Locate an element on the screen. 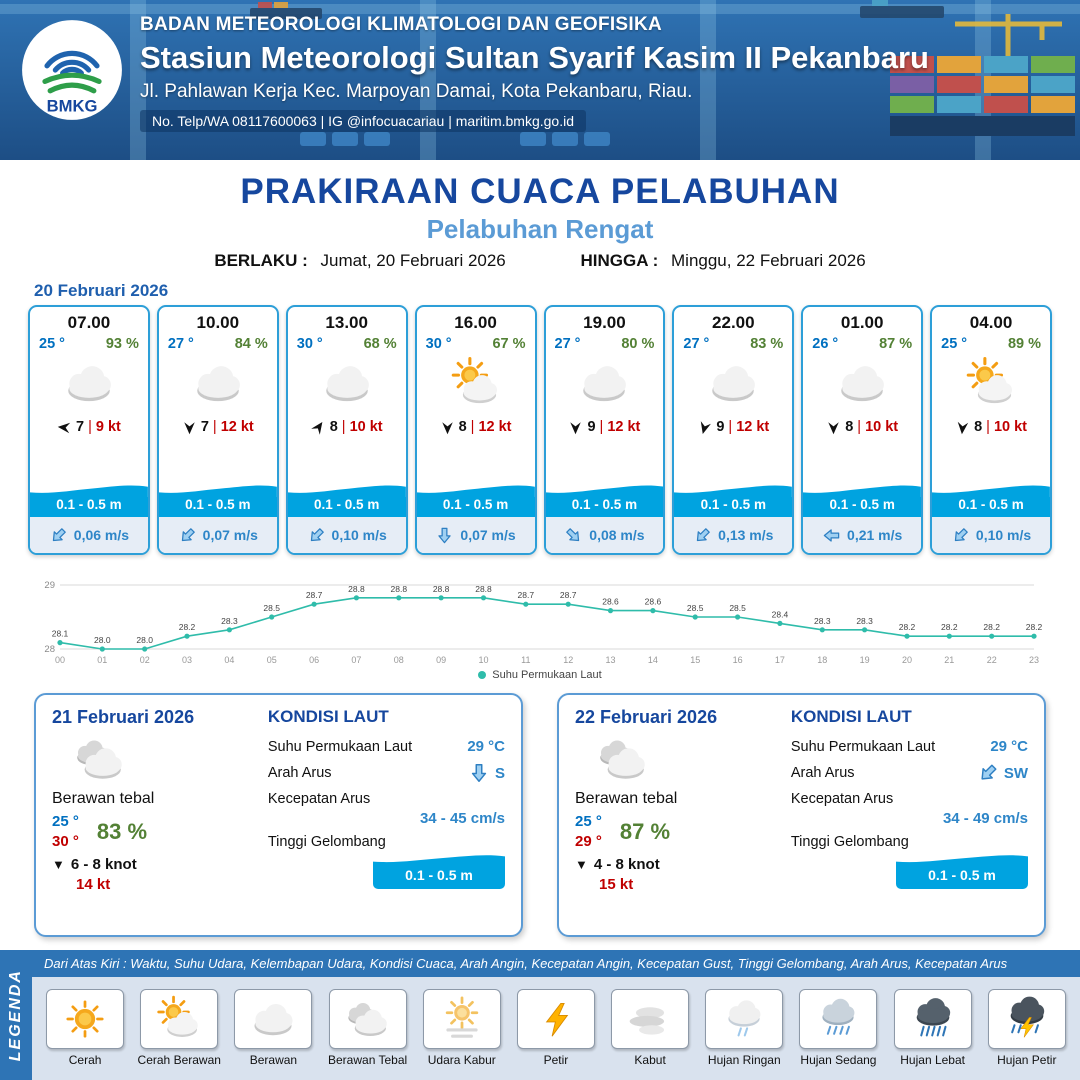 The width and height of the screenshot is (1080, 1080). wave-label: Tinggi Gelombang is located at coordinates (326, 842).